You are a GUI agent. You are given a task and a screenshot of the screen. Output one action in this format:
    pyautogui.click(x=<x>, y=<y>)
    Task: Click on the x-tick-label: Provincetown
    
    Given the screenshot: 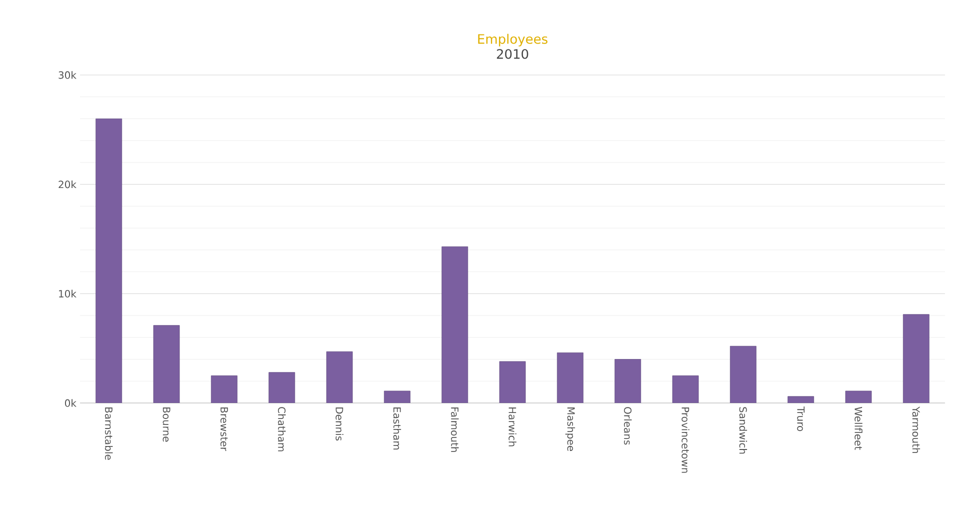 What is the action you would take?
    pyautogui.click(x=686, y=440)
    